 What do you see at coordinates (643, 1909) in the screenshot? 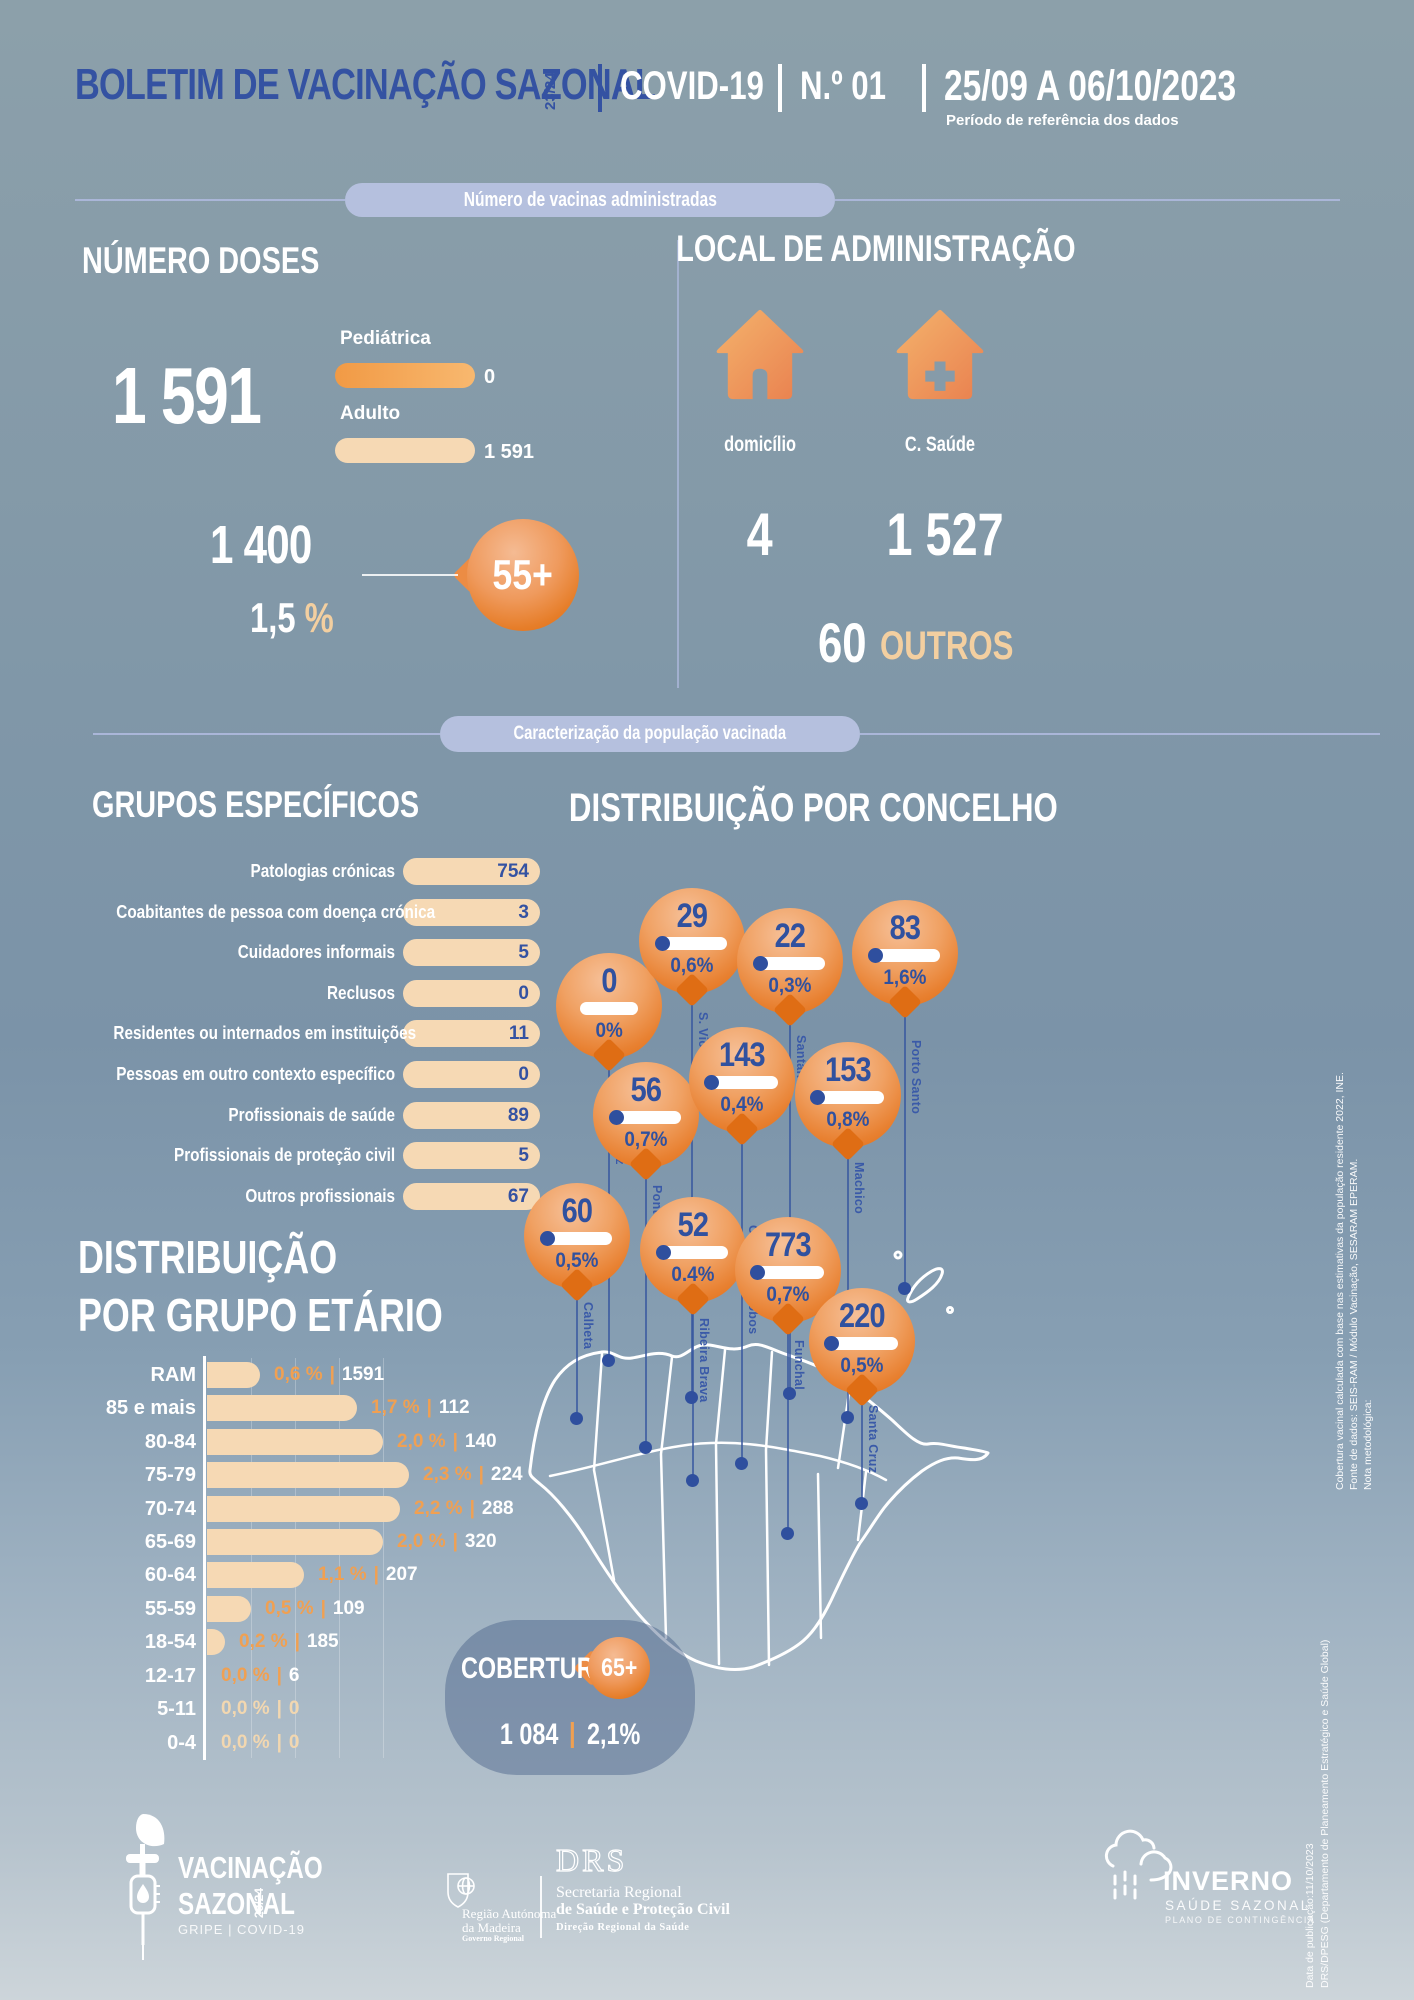
I see `drs-line2: de Saúde e Proteção Civil` at bounding box center [643, 1909].